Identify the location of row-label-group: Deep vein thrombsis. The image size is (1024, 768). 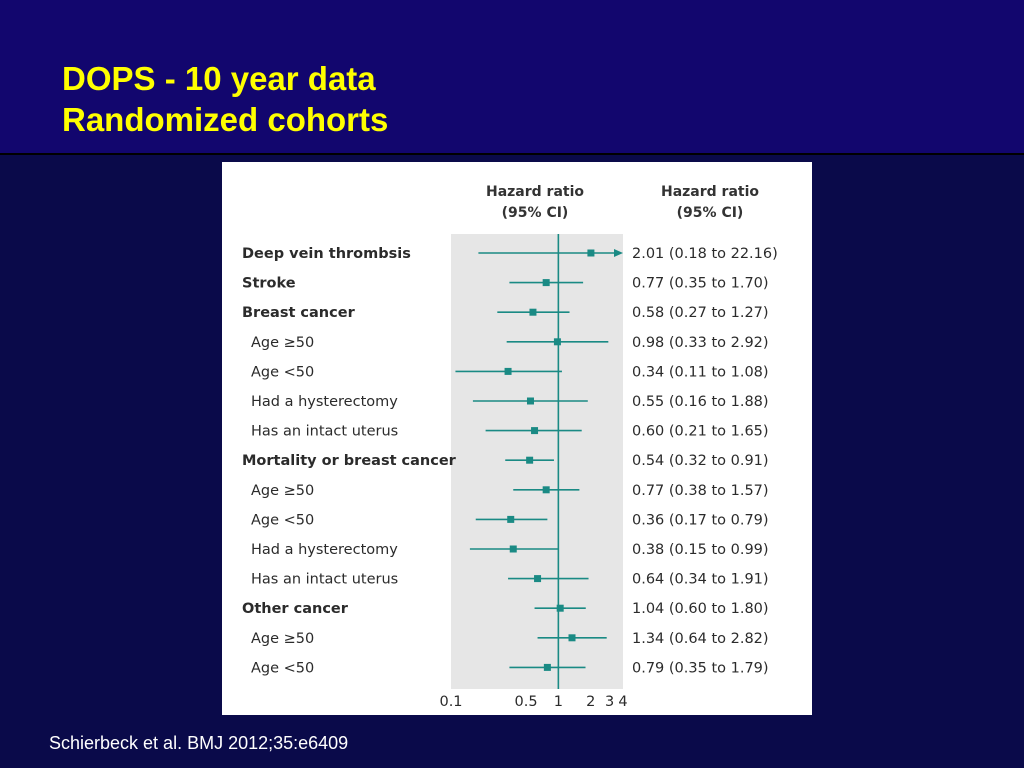
(326, 254).